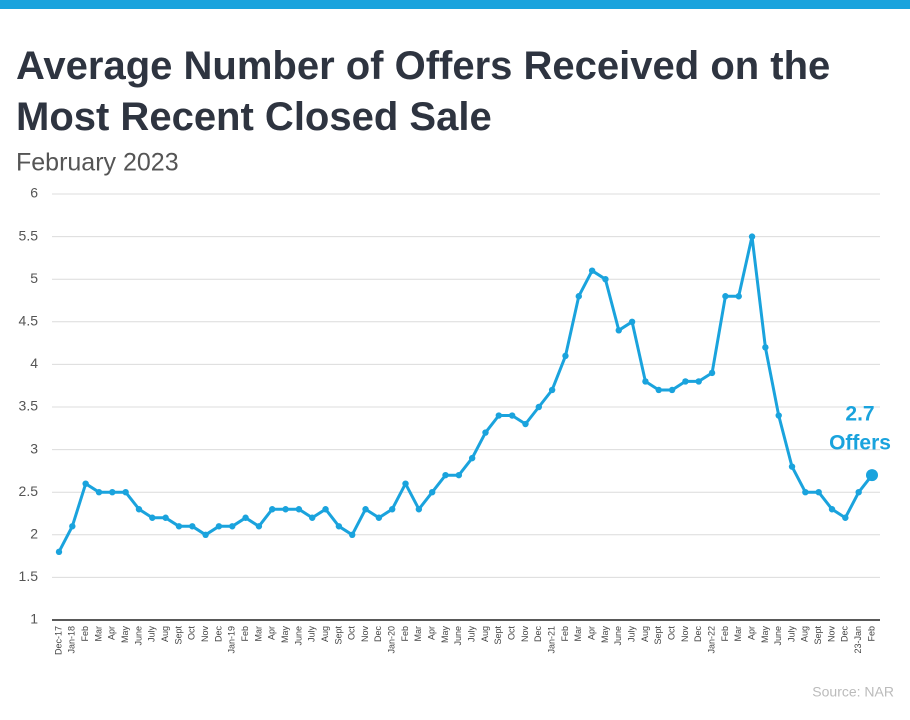 The height and width of the screenshot is (720, 910). What do you see at coordinates (860, 443) in the screenshot?
I see `annotation: Offers` at bounding box center [860, 443].